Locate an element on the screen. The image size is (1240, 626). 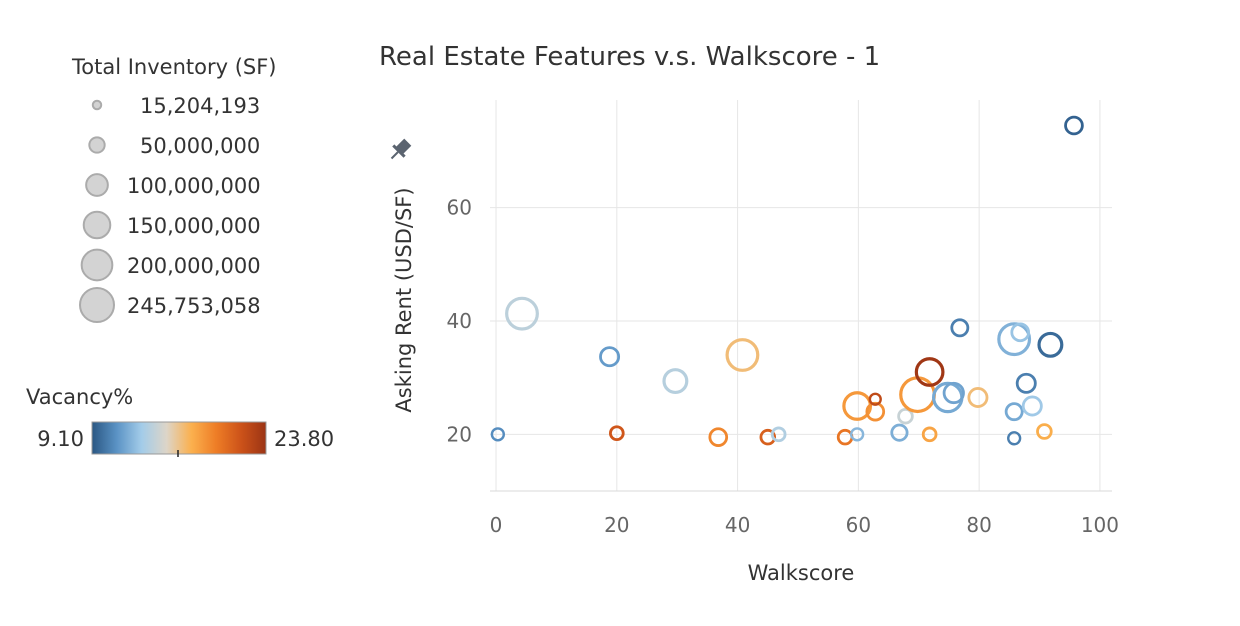
y-axis-ticks: 20 40 60 is located at coordinates (459, 321).